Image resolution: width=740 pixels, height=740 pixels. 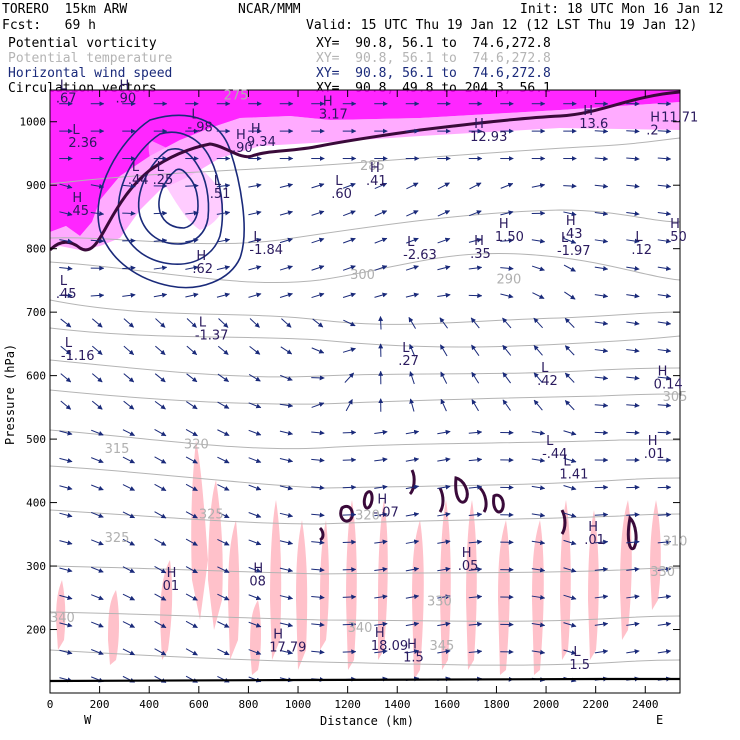 What do you see at coordinates (242, 148) in the screenshot?
I see `extremum-value: .90` at bounding box center [242, 148].